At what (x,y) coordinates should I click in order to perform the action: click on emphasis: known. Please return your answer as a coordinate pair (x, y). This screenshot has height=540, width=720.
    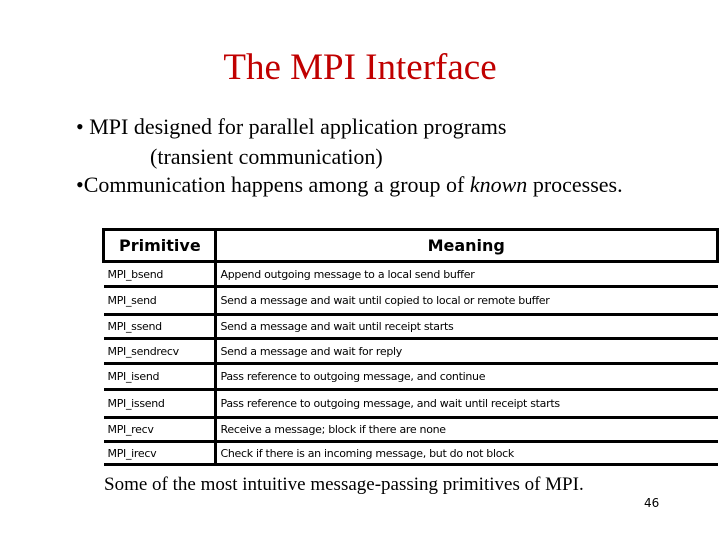
    Looking at the image, I should click on (498, 184).